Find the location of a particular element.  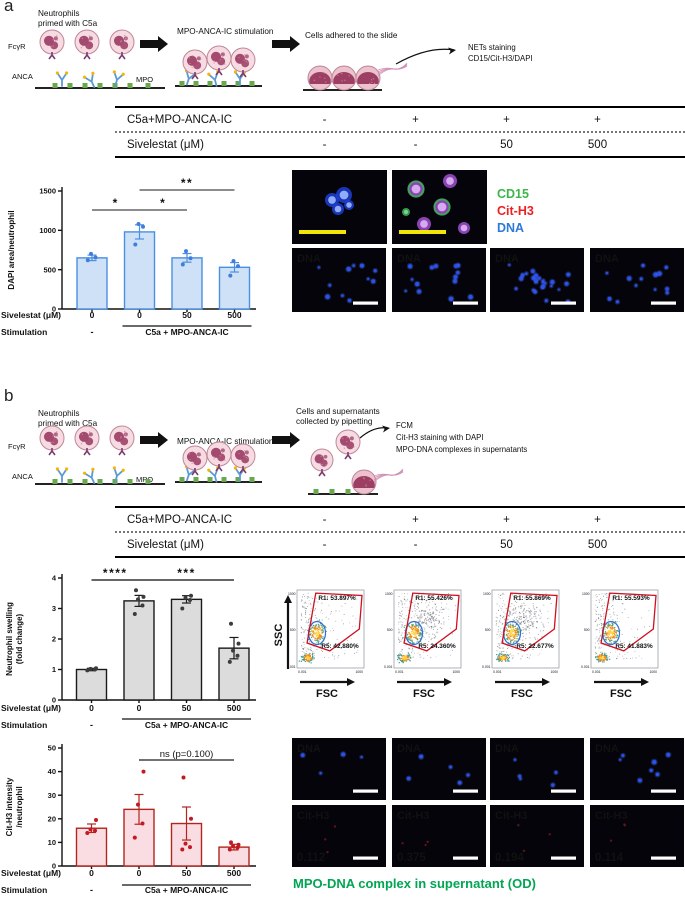

x-tick-label: 500 is located at coordinates (234, 708).